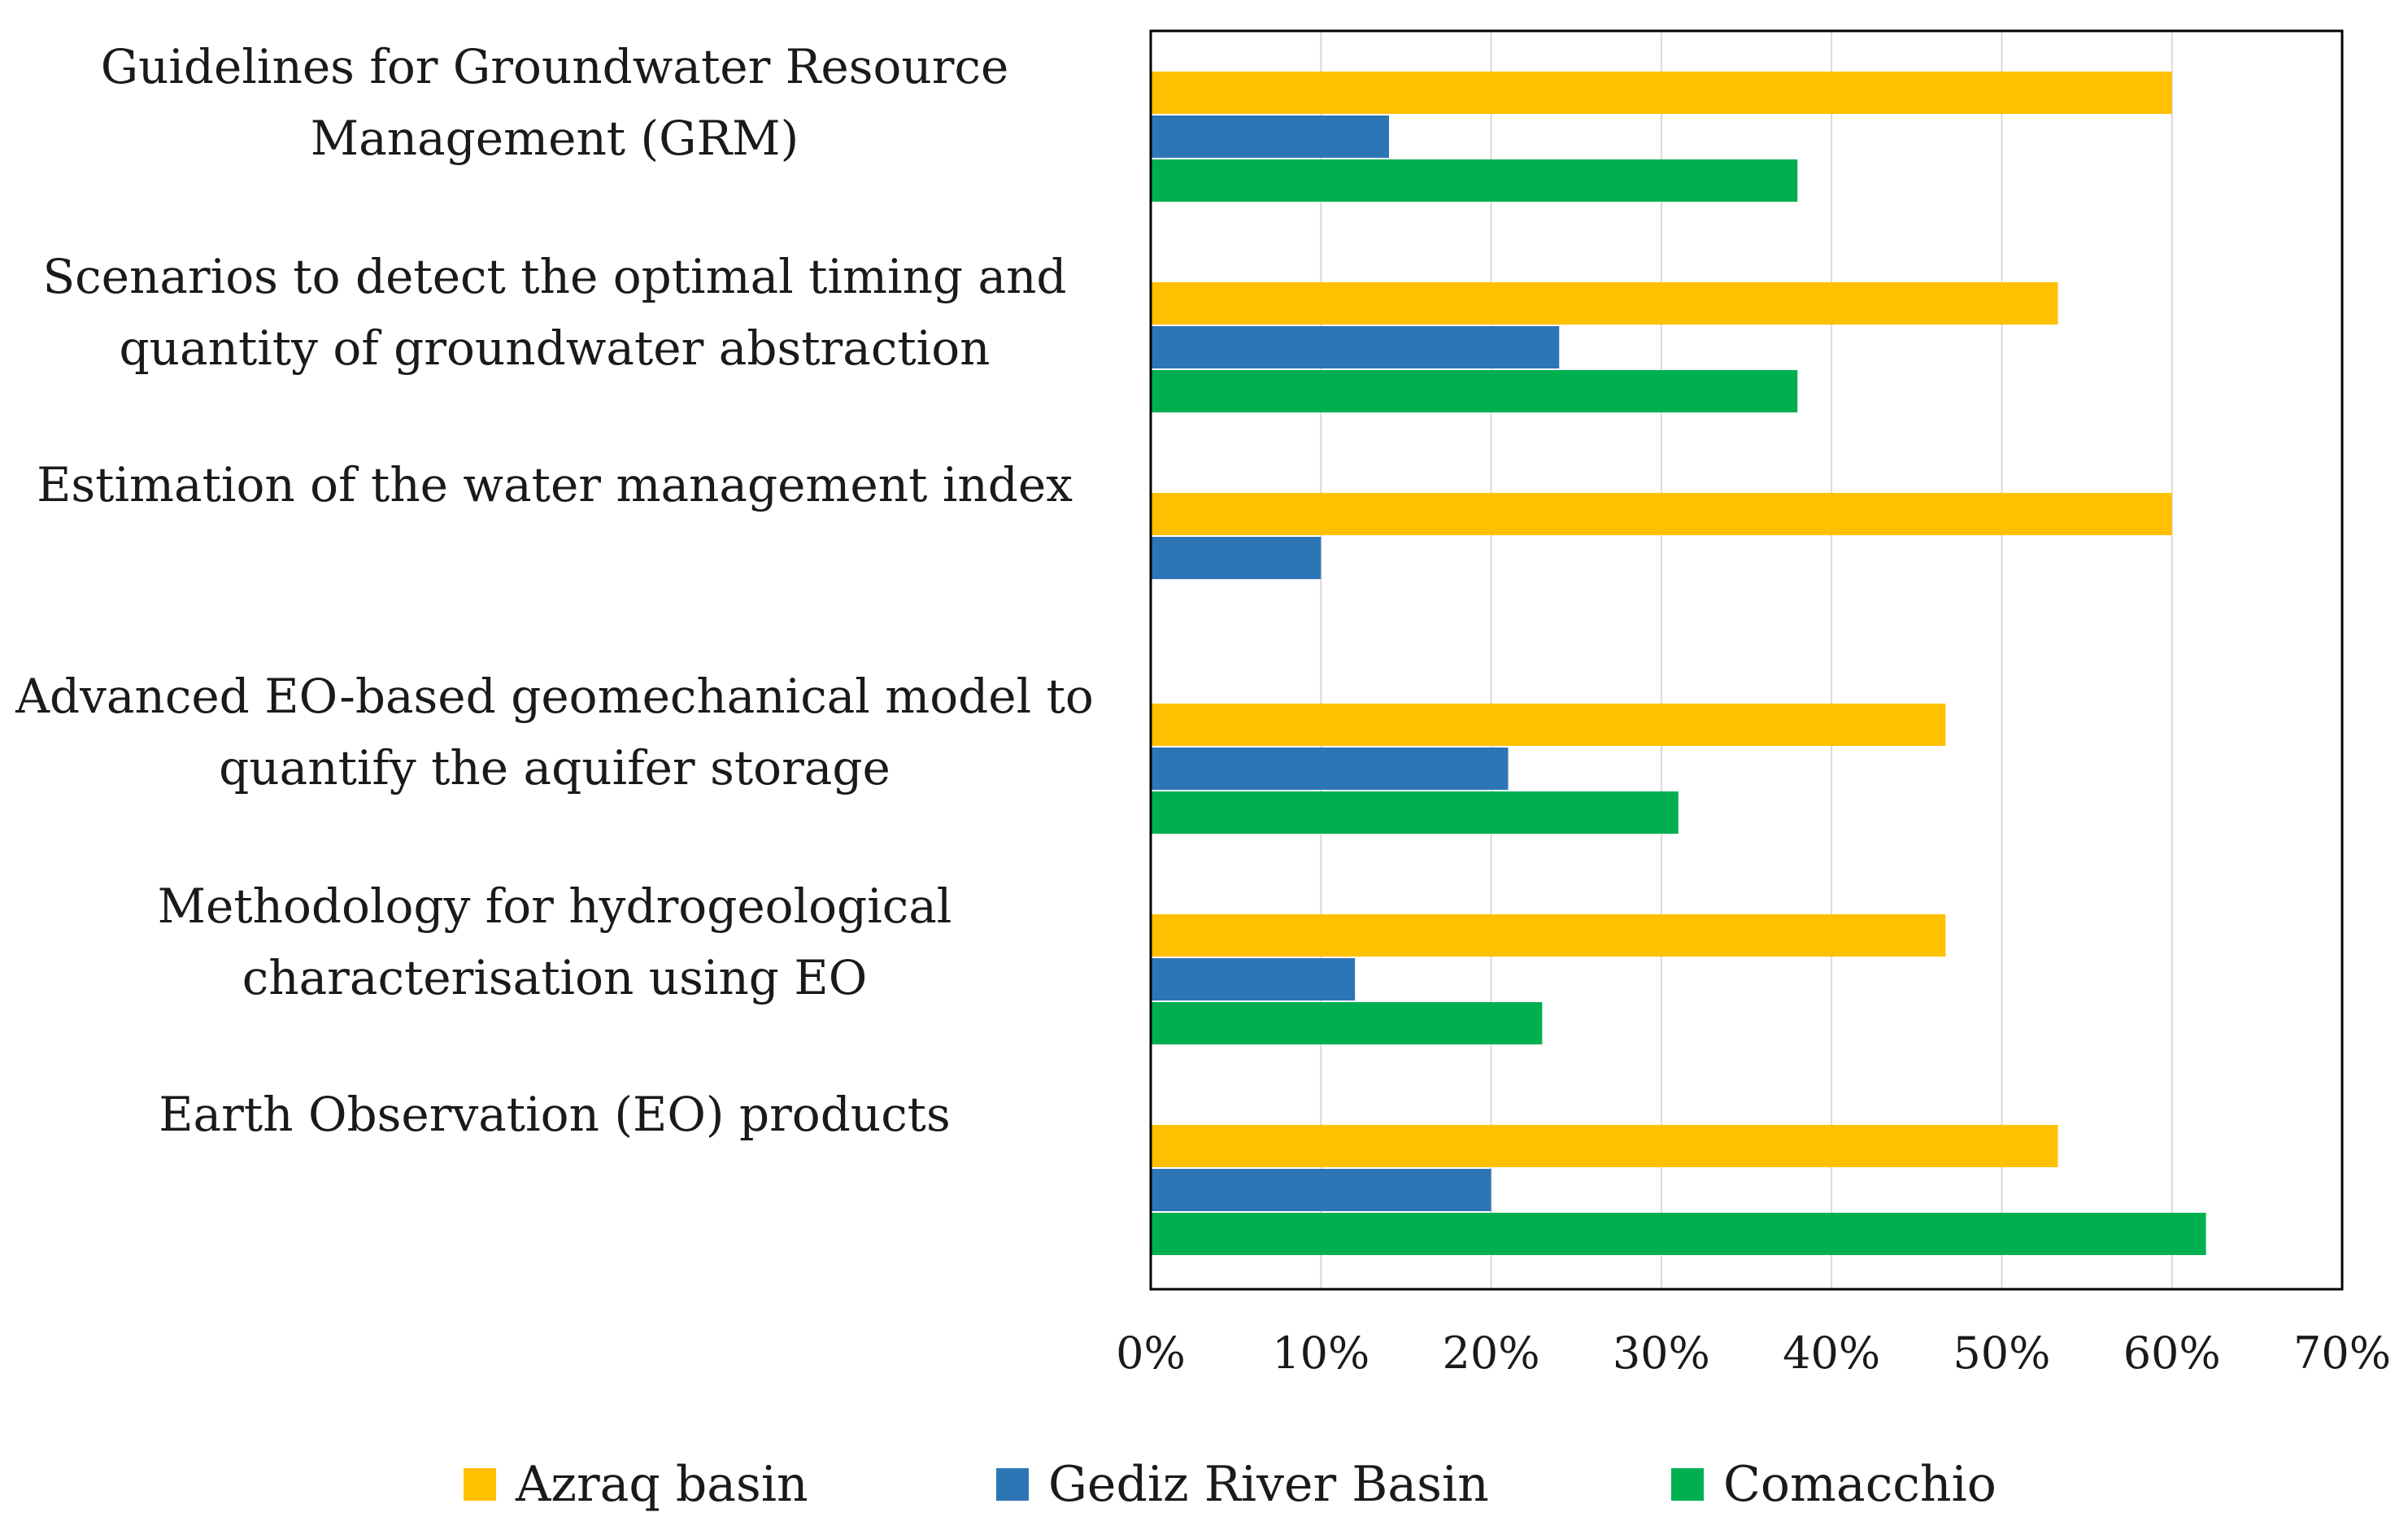 This screenshot has width=2408, height=1530. I want to click on category-label-line: Estimation of the water management index, so click(555, 485).